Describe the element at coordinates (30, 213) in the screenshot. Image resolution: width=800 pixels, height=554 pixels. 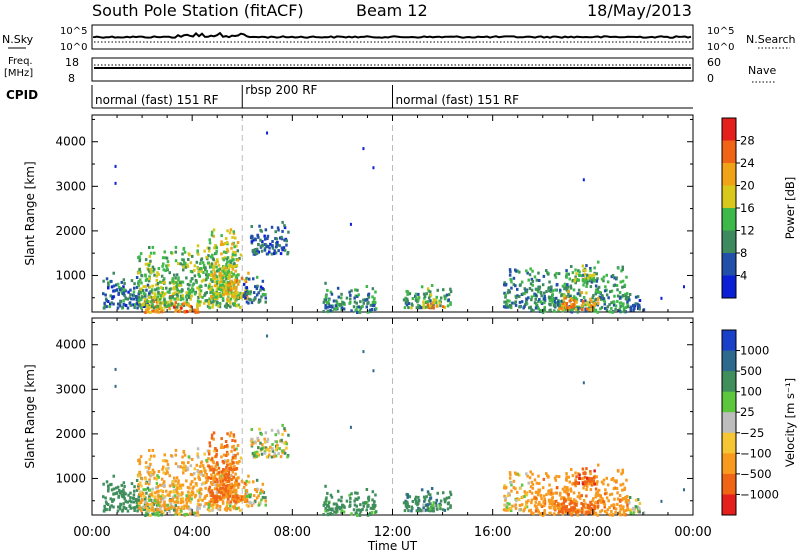
I see `y-axis-label: Slant Range [km]` at that location.